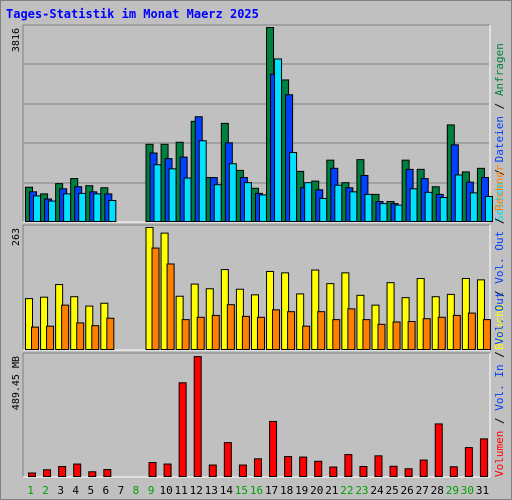  What do you see at coordinates (132, 14) in the screenshot?
I see `chart-title: Tages-Statistik im Monat Maerz 2025` at bounding box center [132, 14].